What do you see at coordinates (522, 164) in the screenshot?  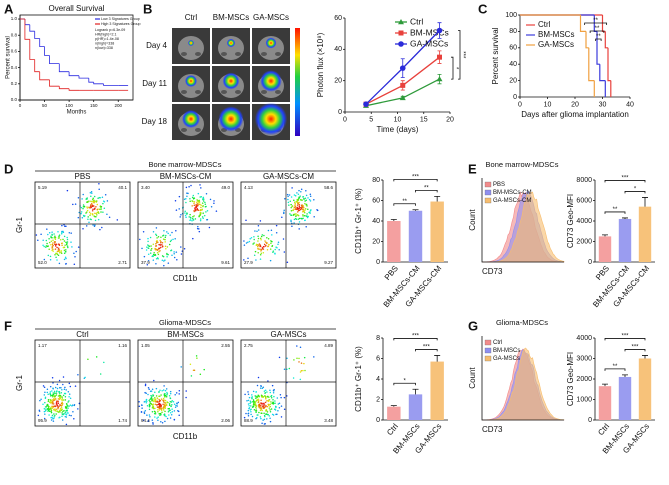 I see `panel-title: Bone marrow-MDSCs` at bounding box center [522, 164].